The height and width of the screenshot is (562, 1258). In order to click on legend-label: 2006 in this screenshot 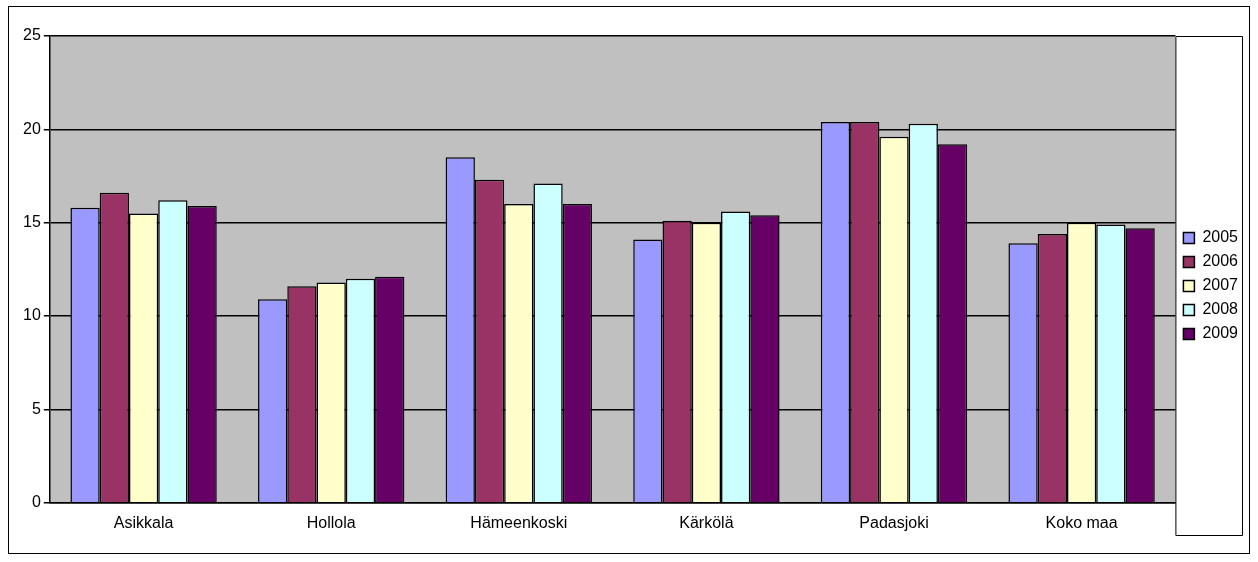, I will do `click(1220, 261)`.